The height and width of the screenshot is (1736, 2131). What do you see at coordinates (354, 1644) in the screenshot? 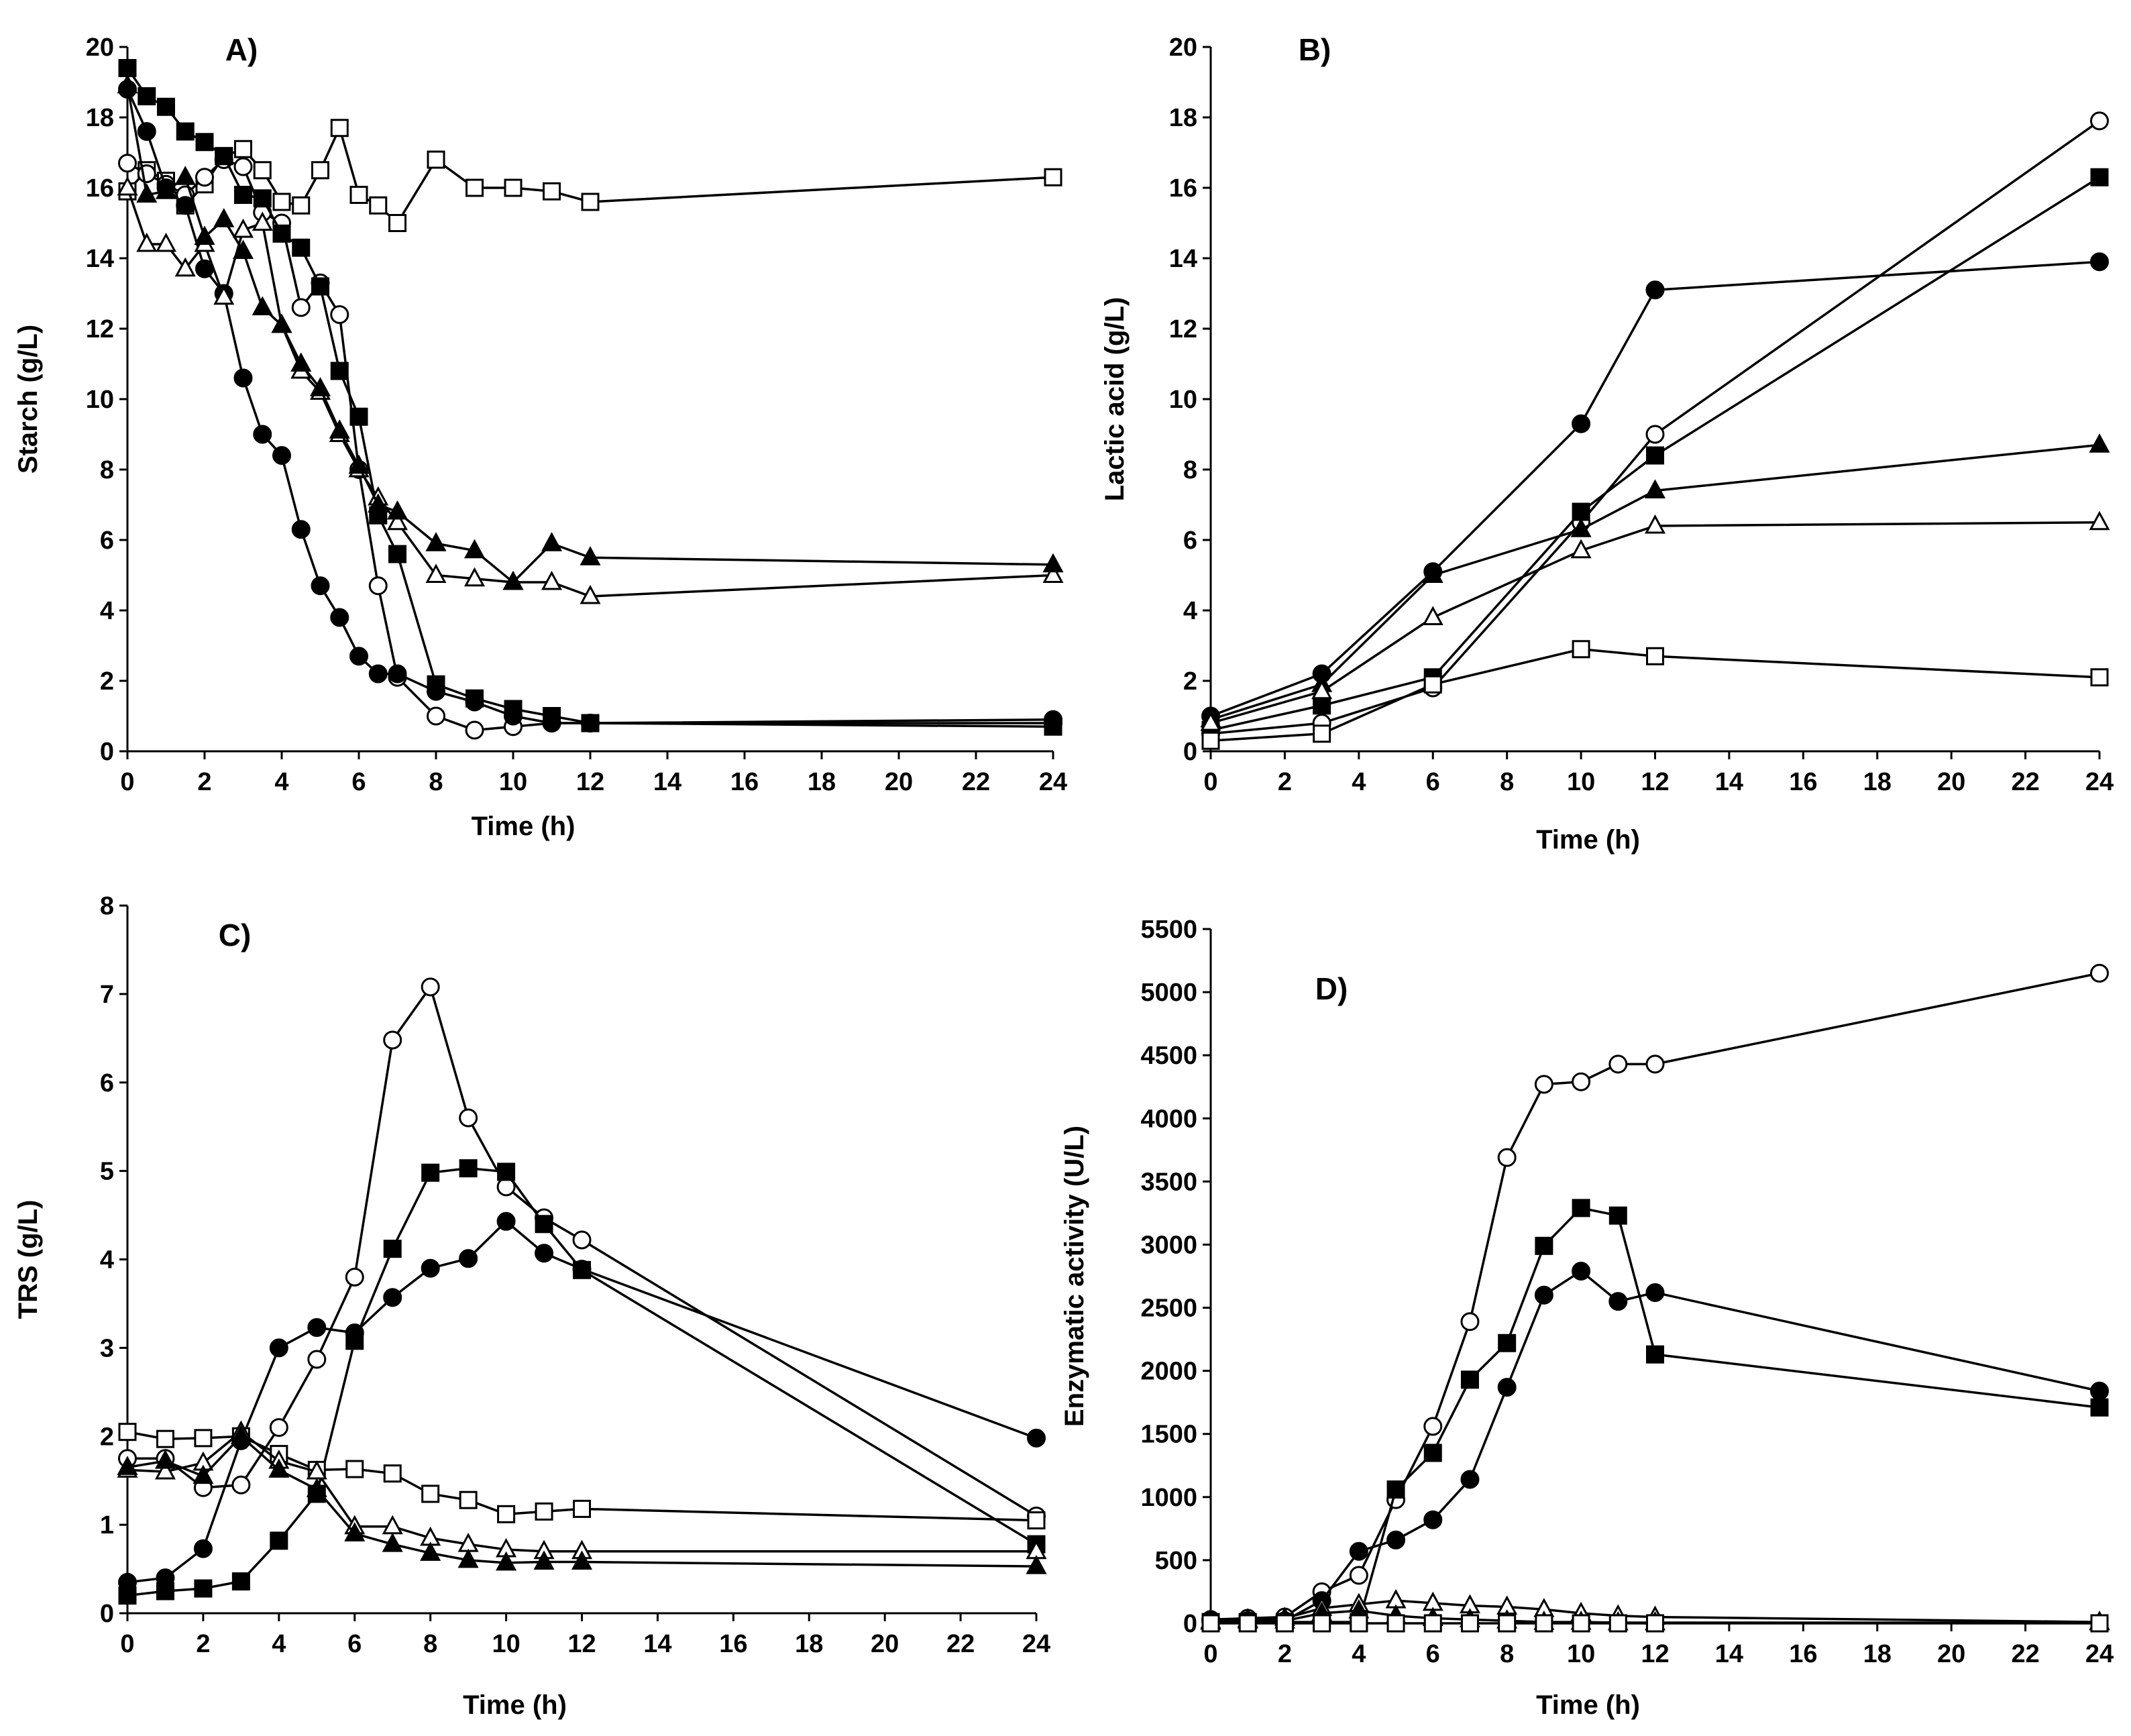
I see `x-tick-label: 6` at bounding box center [354, 1644].